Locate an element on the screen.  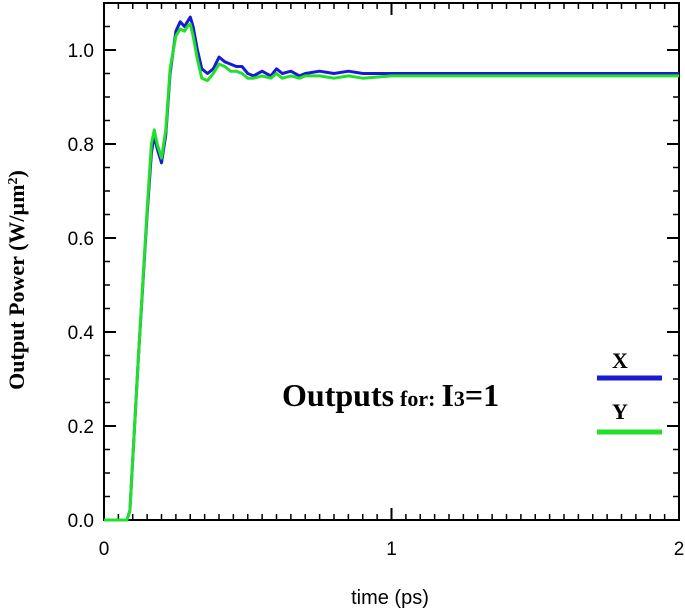
x-axis-title: time (ps) is located at coordinates (390, 598).